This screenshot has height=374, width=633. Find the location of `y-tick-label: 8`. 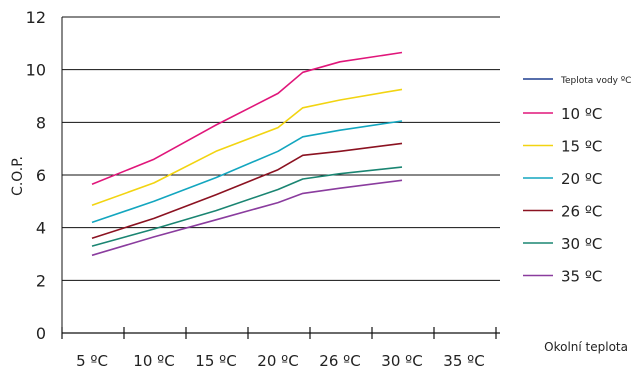

y-tick-label: 8 is located at coordinates (41, 122).